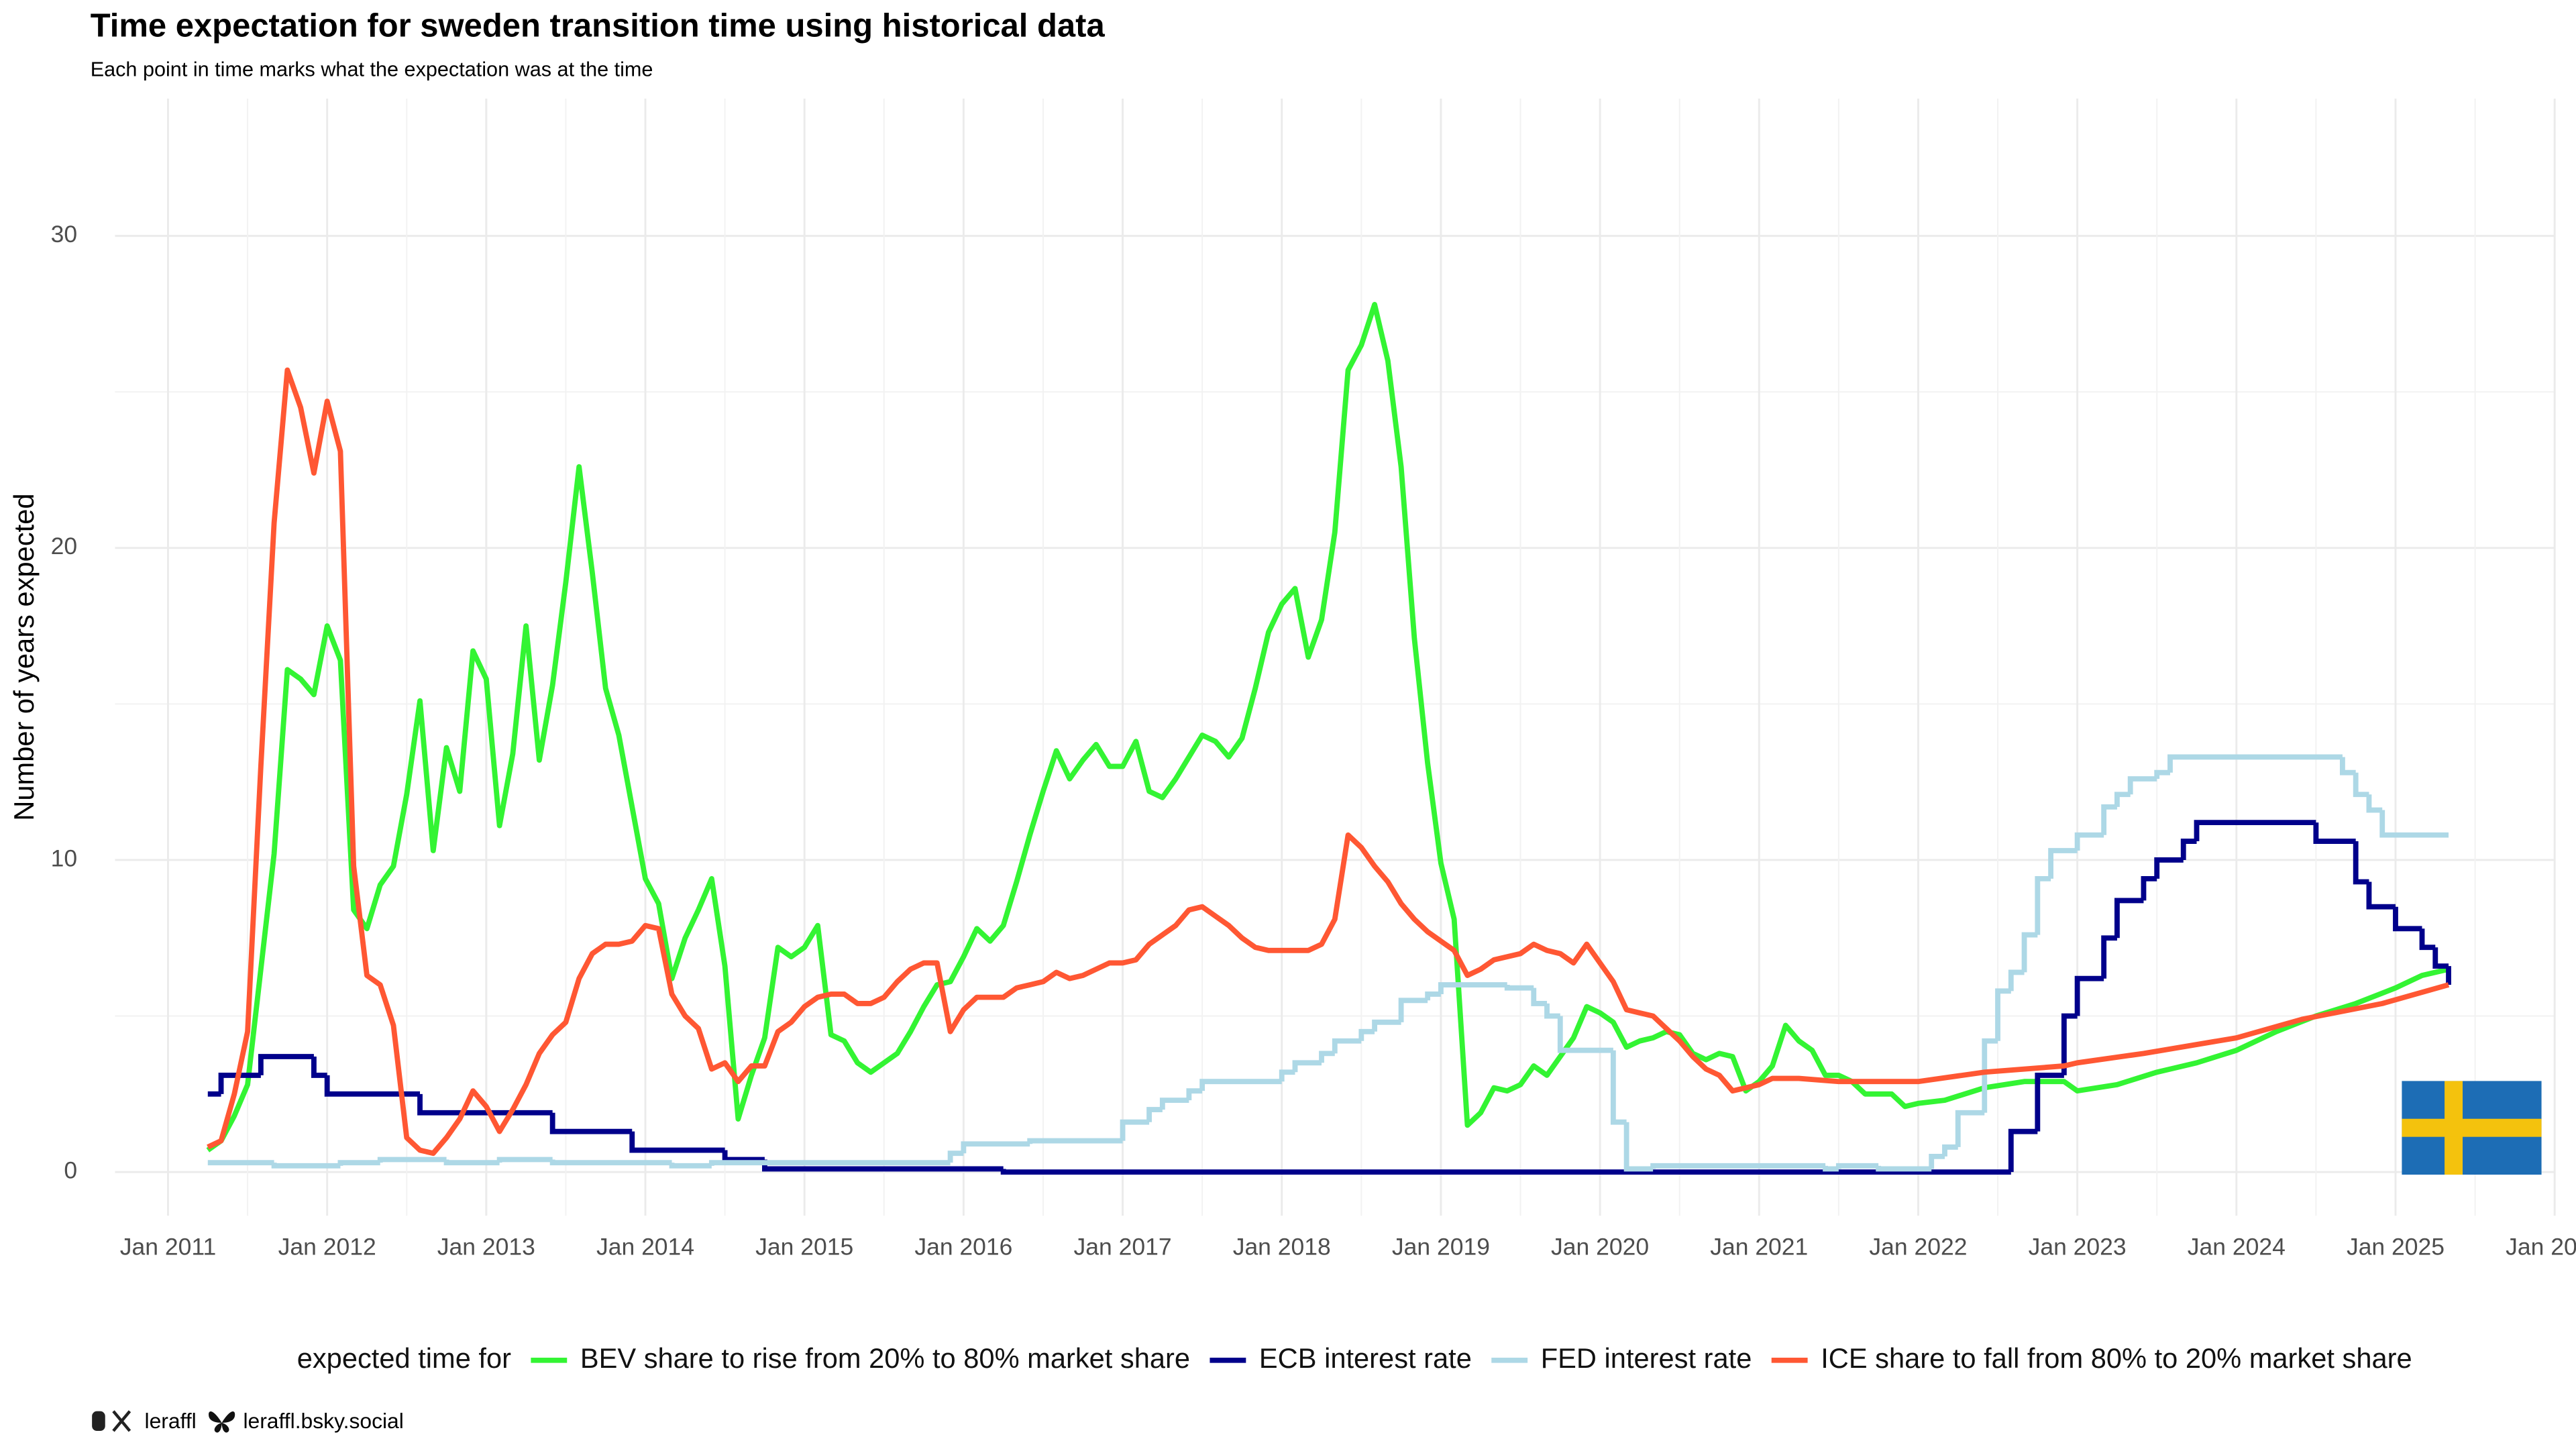 The height and width of the screenshot is (1449, 2576). What do you see at coordinates (327, 1247) in the screenshot?
I see `x-tick-label: Jan 2012` at bounding box center [327, 1247].